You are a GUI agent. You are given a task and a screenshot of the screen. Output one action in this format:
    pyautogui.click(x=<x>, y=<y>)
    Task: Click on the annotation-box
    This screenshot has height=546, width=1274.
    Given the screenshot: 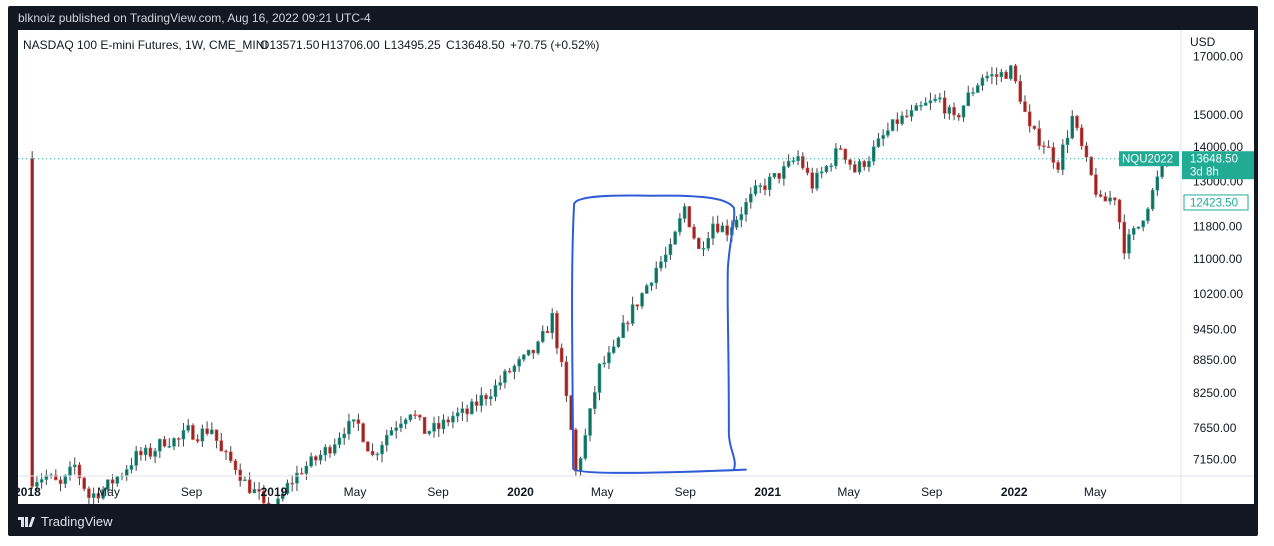 What is the action you would take?
    pyautogui.click(x=659, y=334)
    